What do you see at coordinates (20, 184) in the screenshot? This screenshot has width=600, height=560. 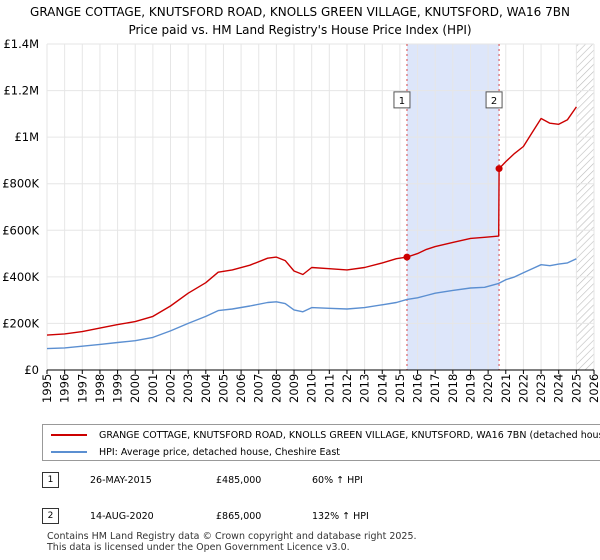 I see `y-tick-label: £800K` at bounding box center [20, 184].